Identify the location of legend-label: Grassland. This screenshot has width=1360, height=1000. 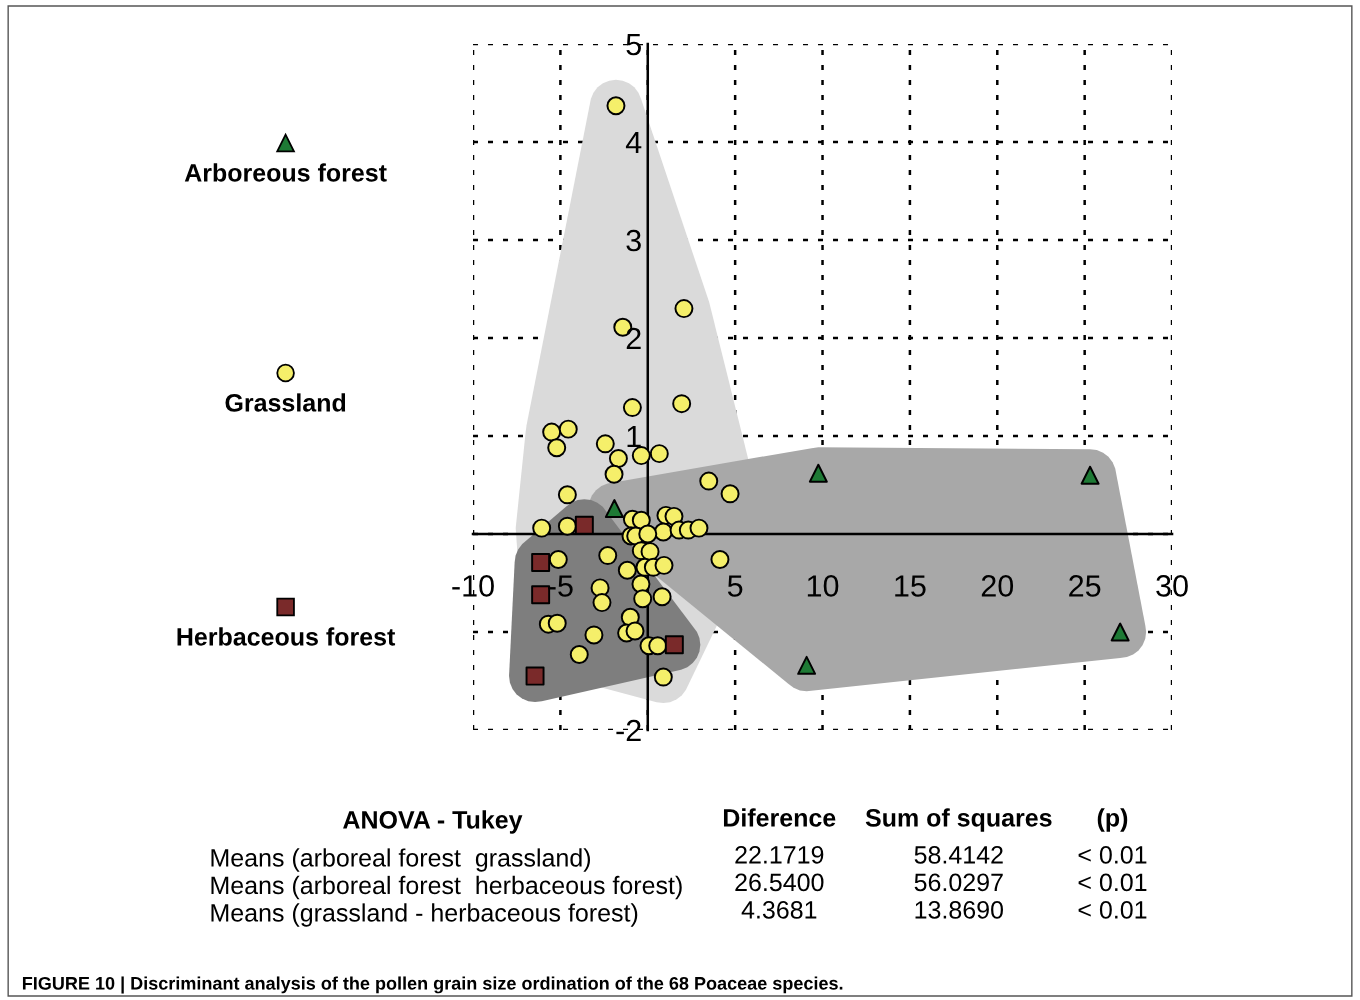
(285, 402).